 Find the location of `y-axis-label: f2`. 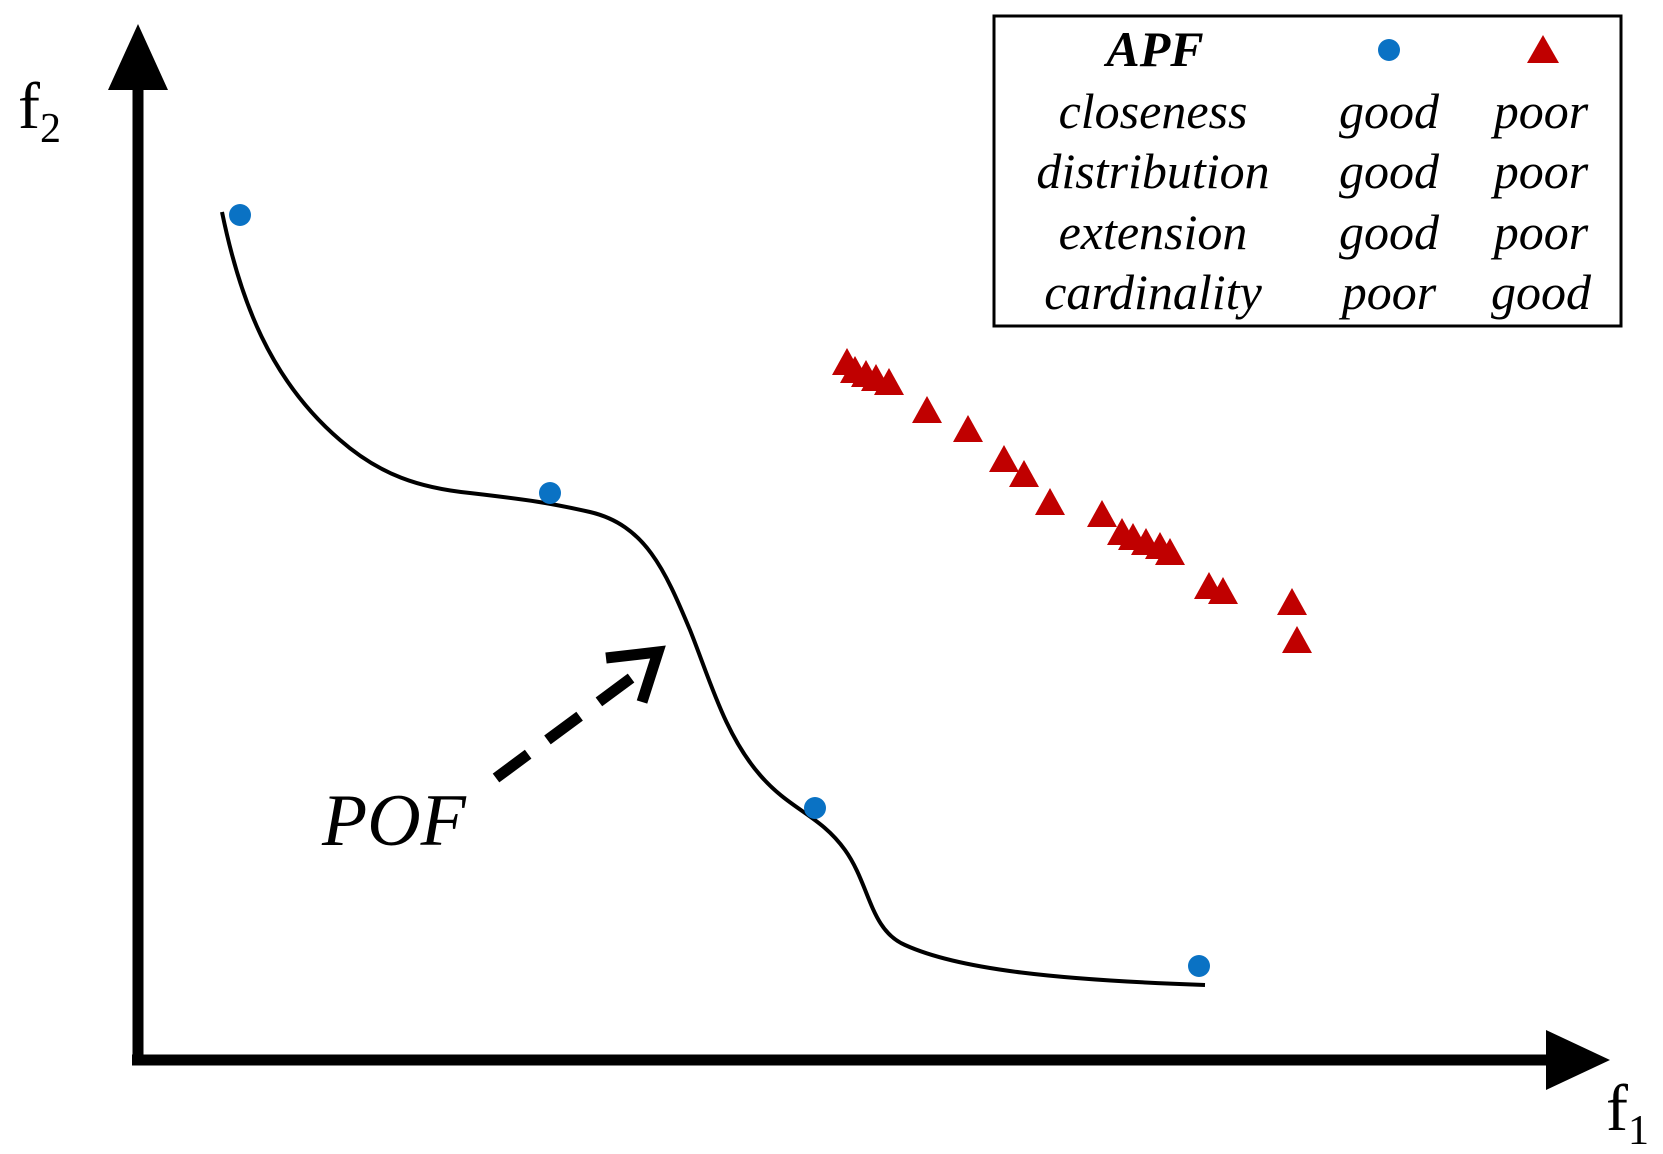

y-axis-label: f2 is located at coordinates (39, 111).